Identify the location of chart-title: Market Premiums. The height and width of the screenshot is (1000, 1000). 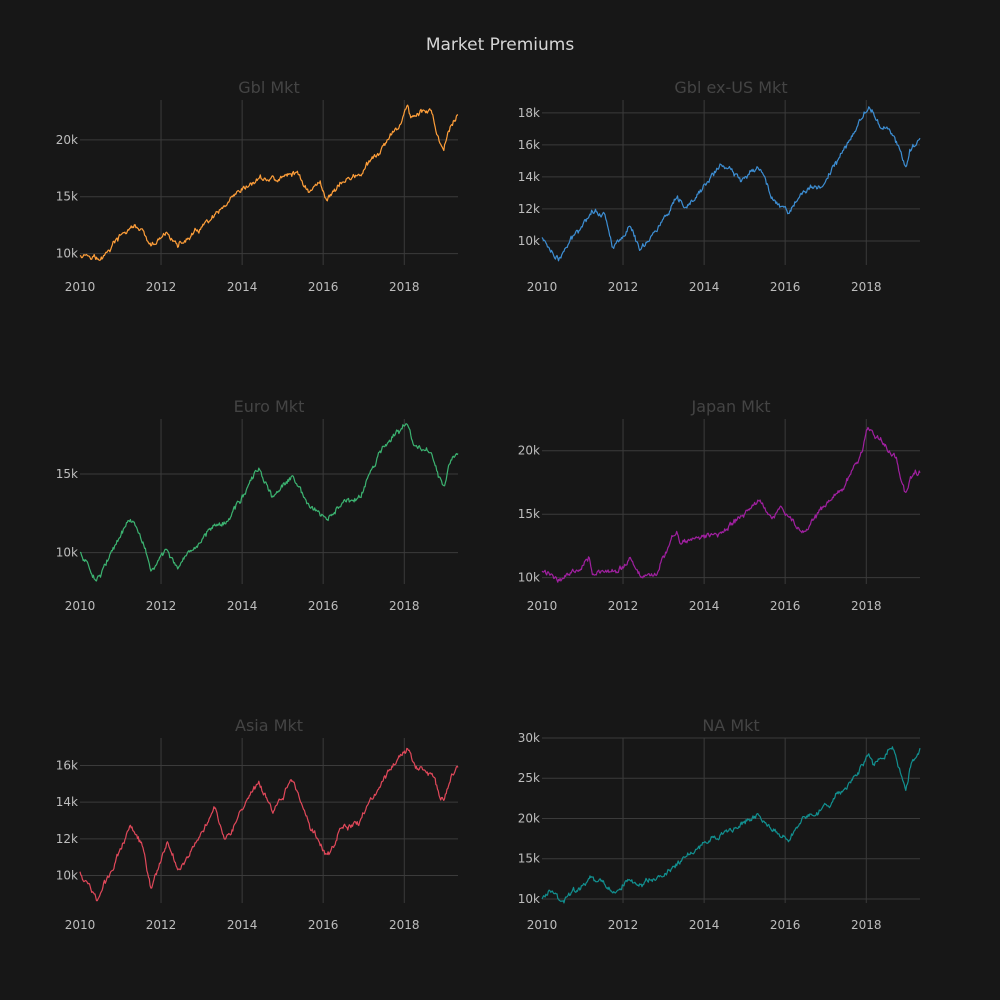
(500, 45).